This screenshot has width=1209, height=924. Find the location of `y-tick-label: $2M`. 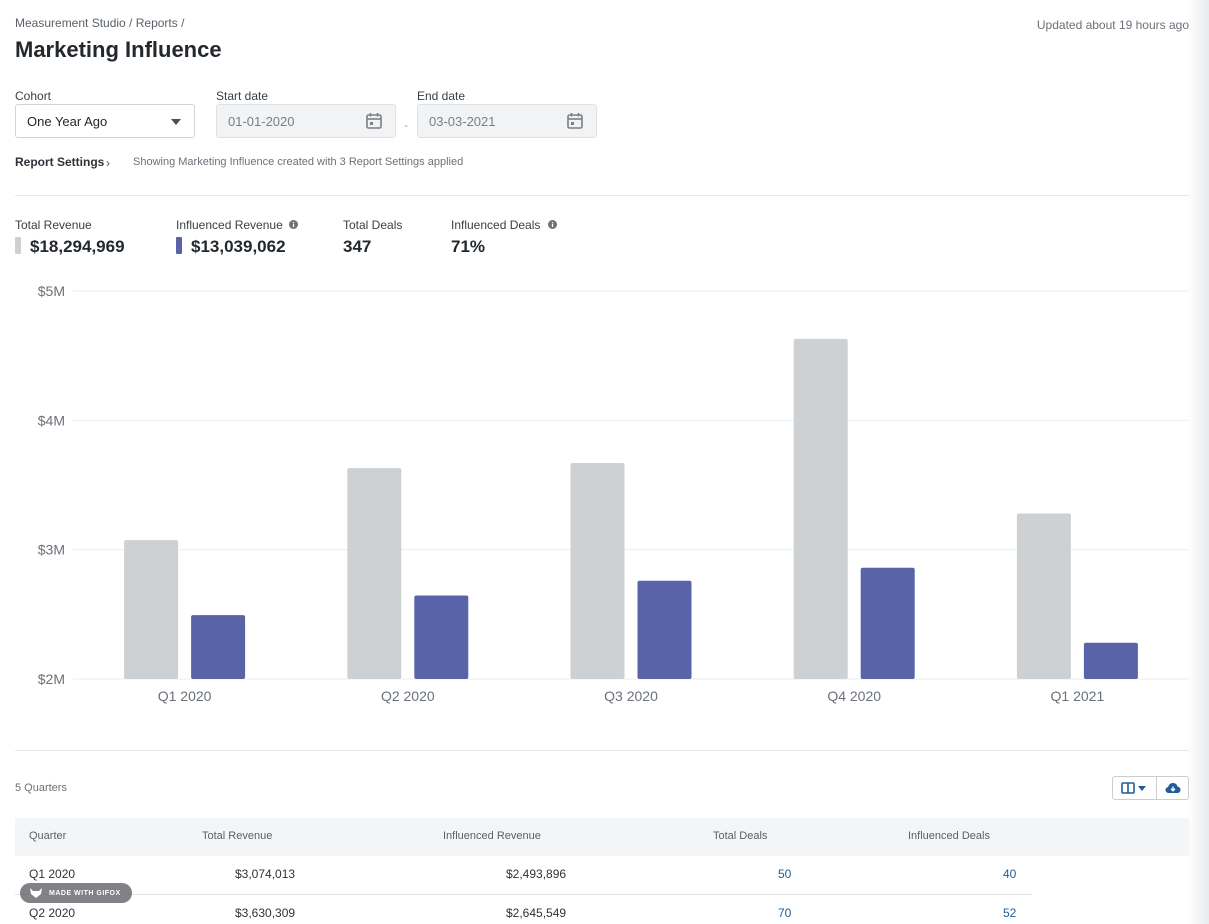

y-tick-label: $2M is located at coordinates (51, 679).